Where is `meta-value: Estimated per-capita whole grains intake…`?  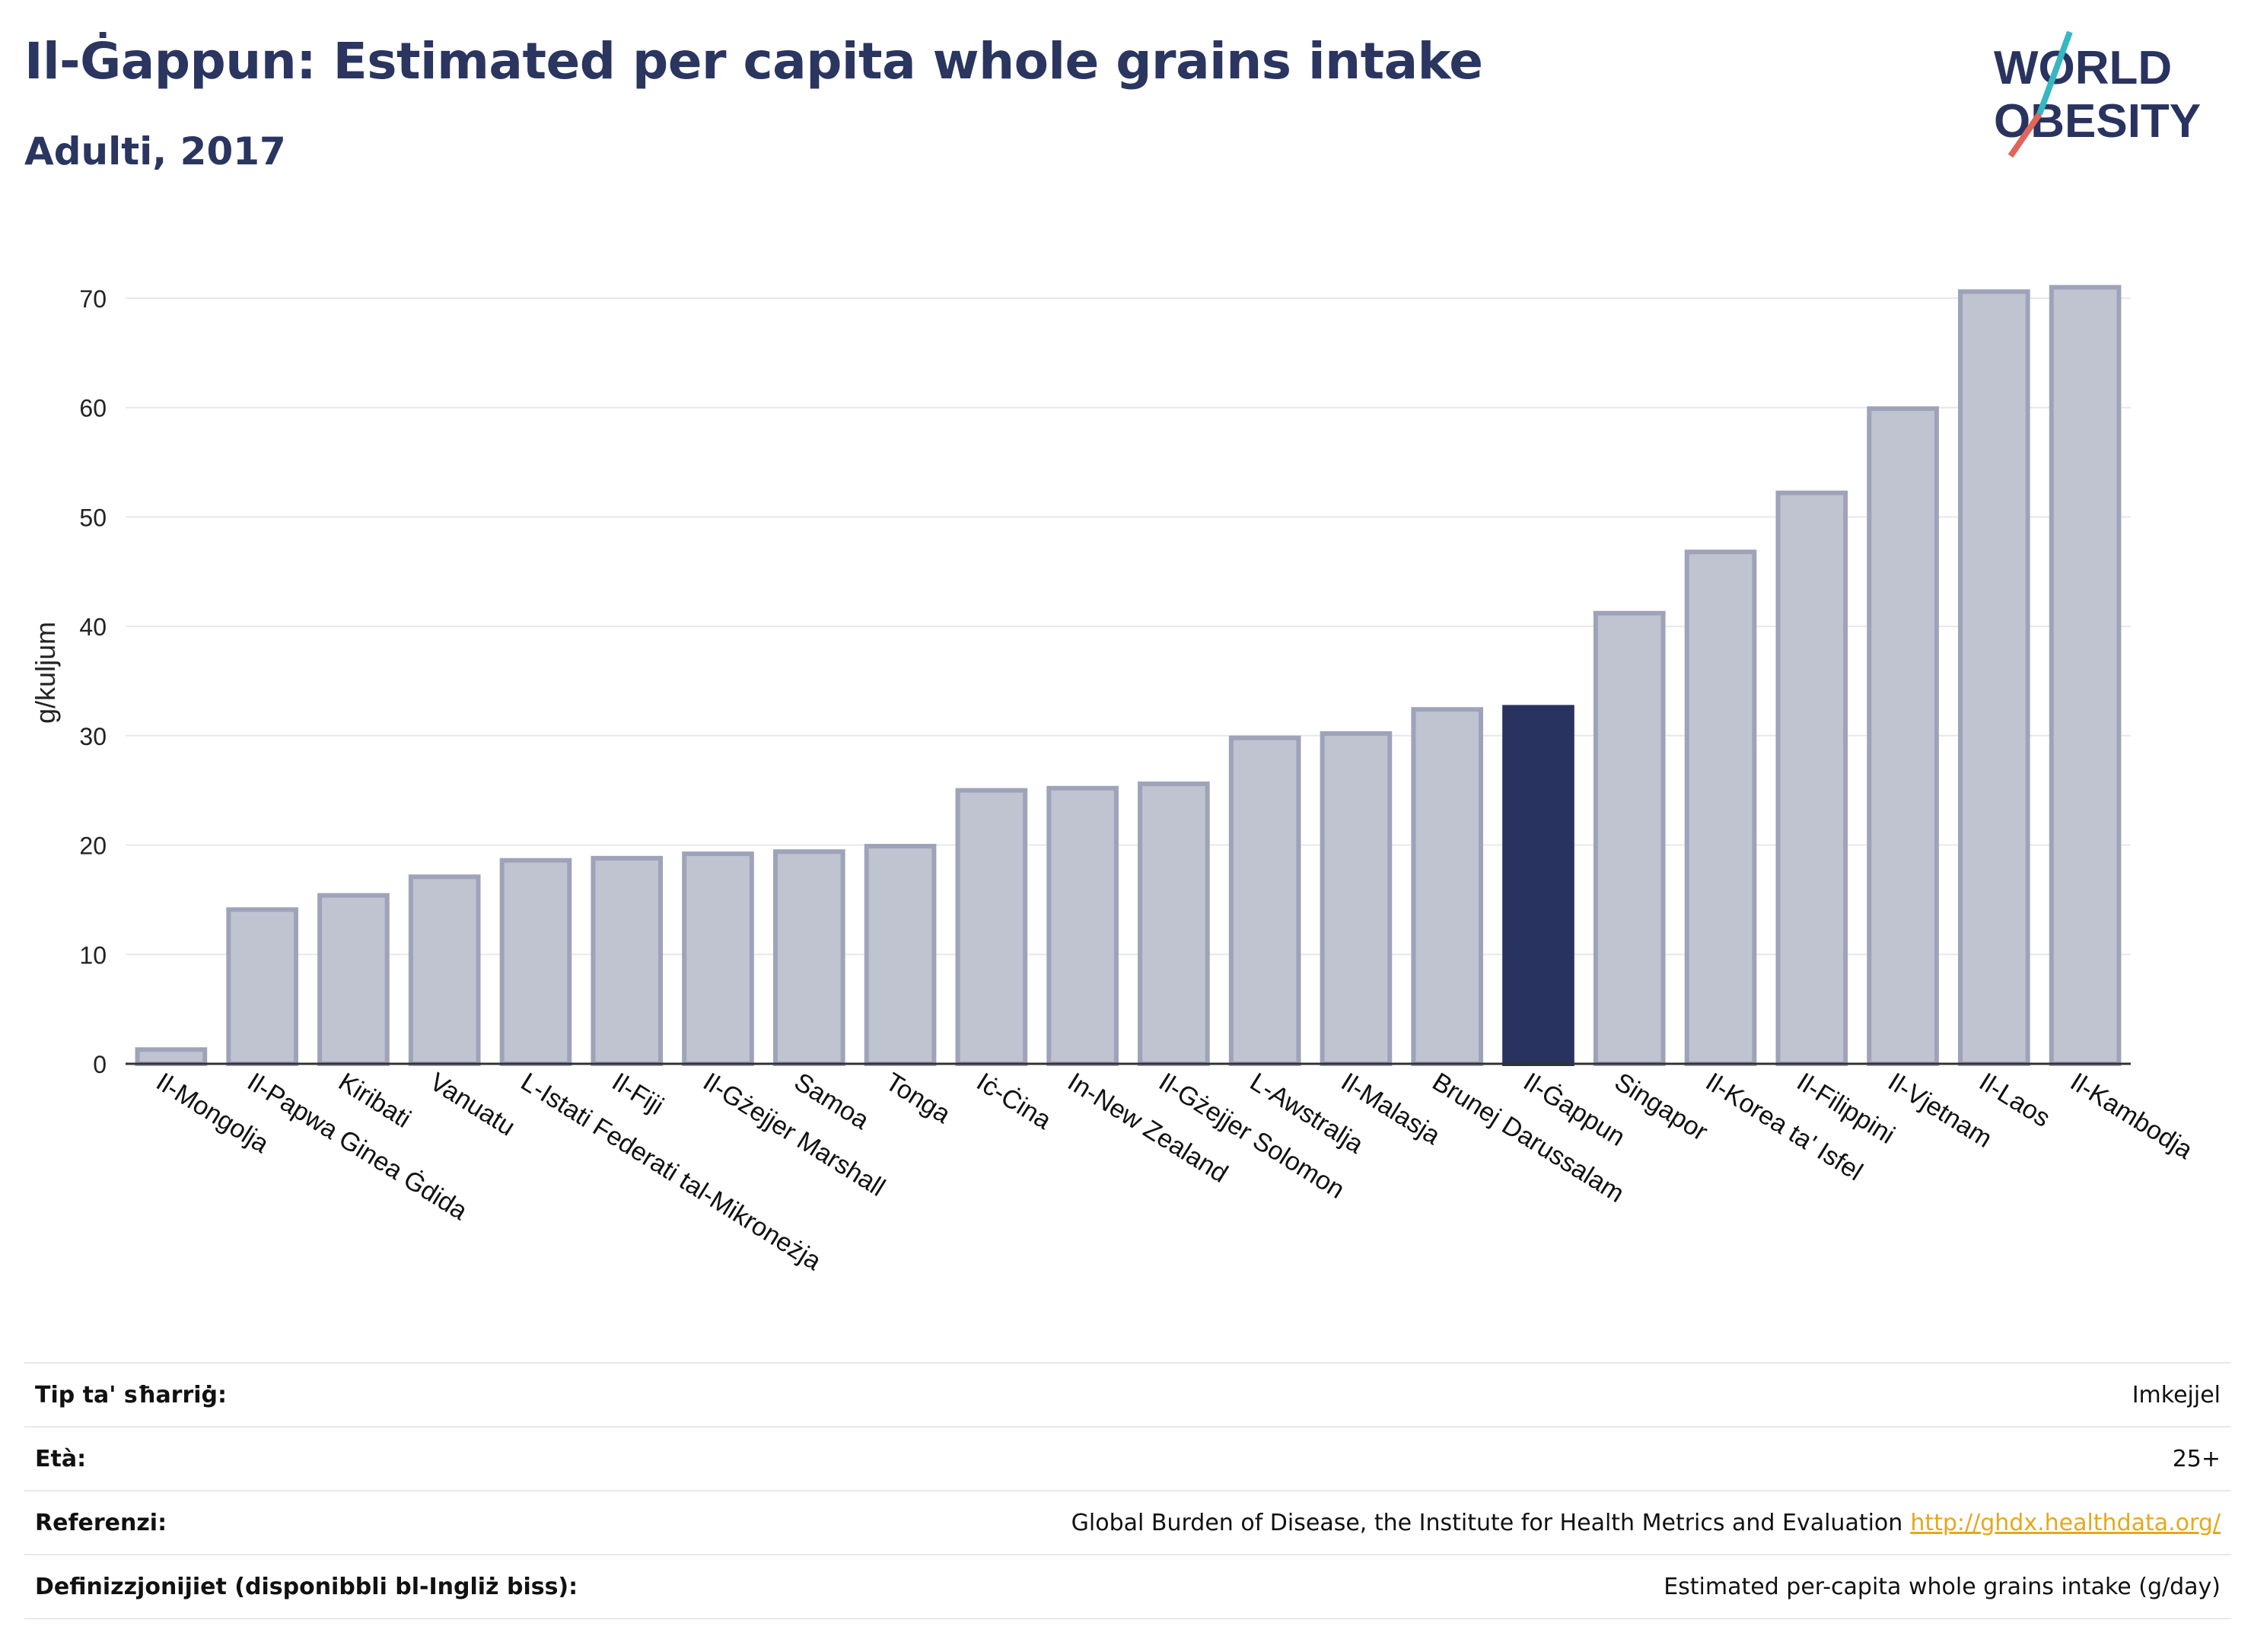 meta-value: Estimated per-capita whole grains intake… is located at coordinates (1942, 1586).